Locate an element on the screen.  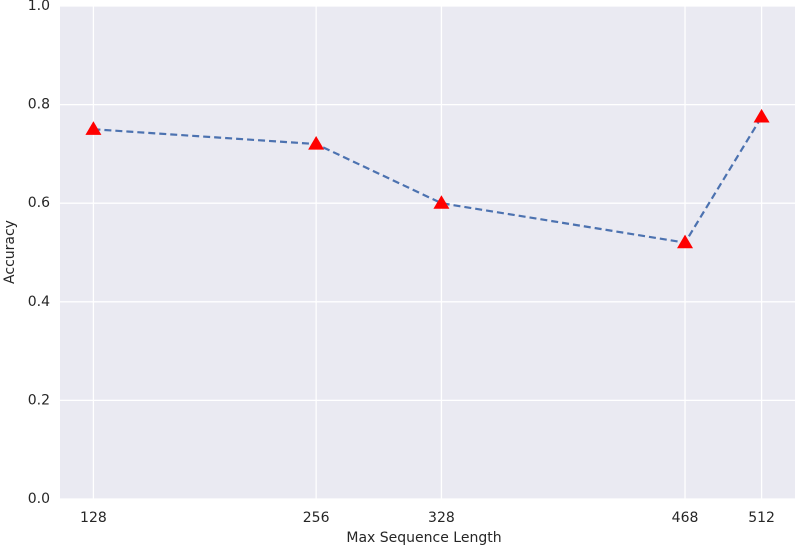
y-axis-label: Accuracy is located at coordinates (10, 252).